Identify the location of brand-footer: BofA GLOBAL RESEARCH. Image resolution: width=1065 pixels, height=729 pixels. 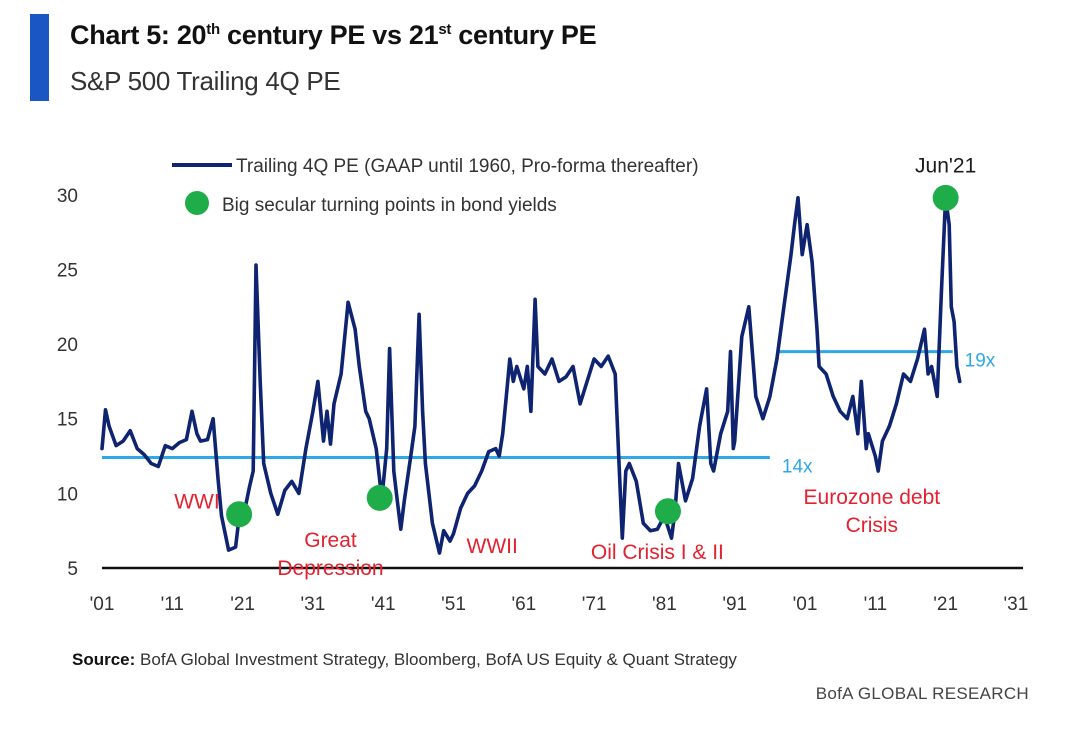
(922, 693).